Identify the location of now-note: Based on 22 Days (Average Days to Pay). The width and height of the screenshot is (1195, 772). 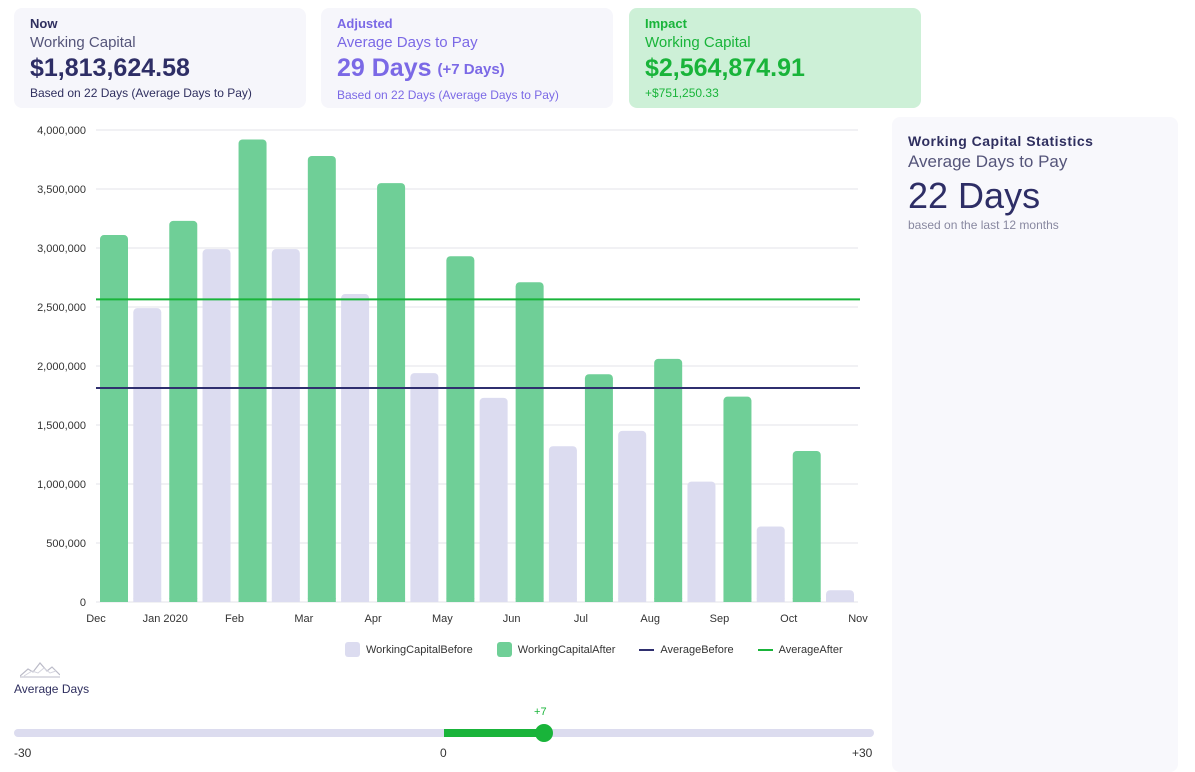
(141, 93).